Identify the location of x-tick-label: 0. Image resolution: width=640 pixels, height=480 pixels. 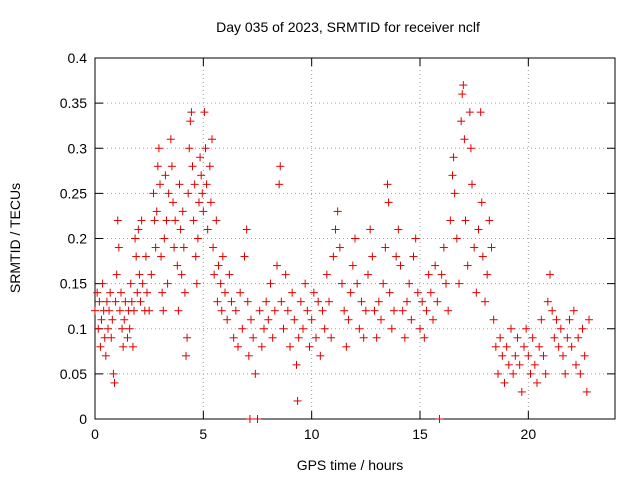
(95, 434).